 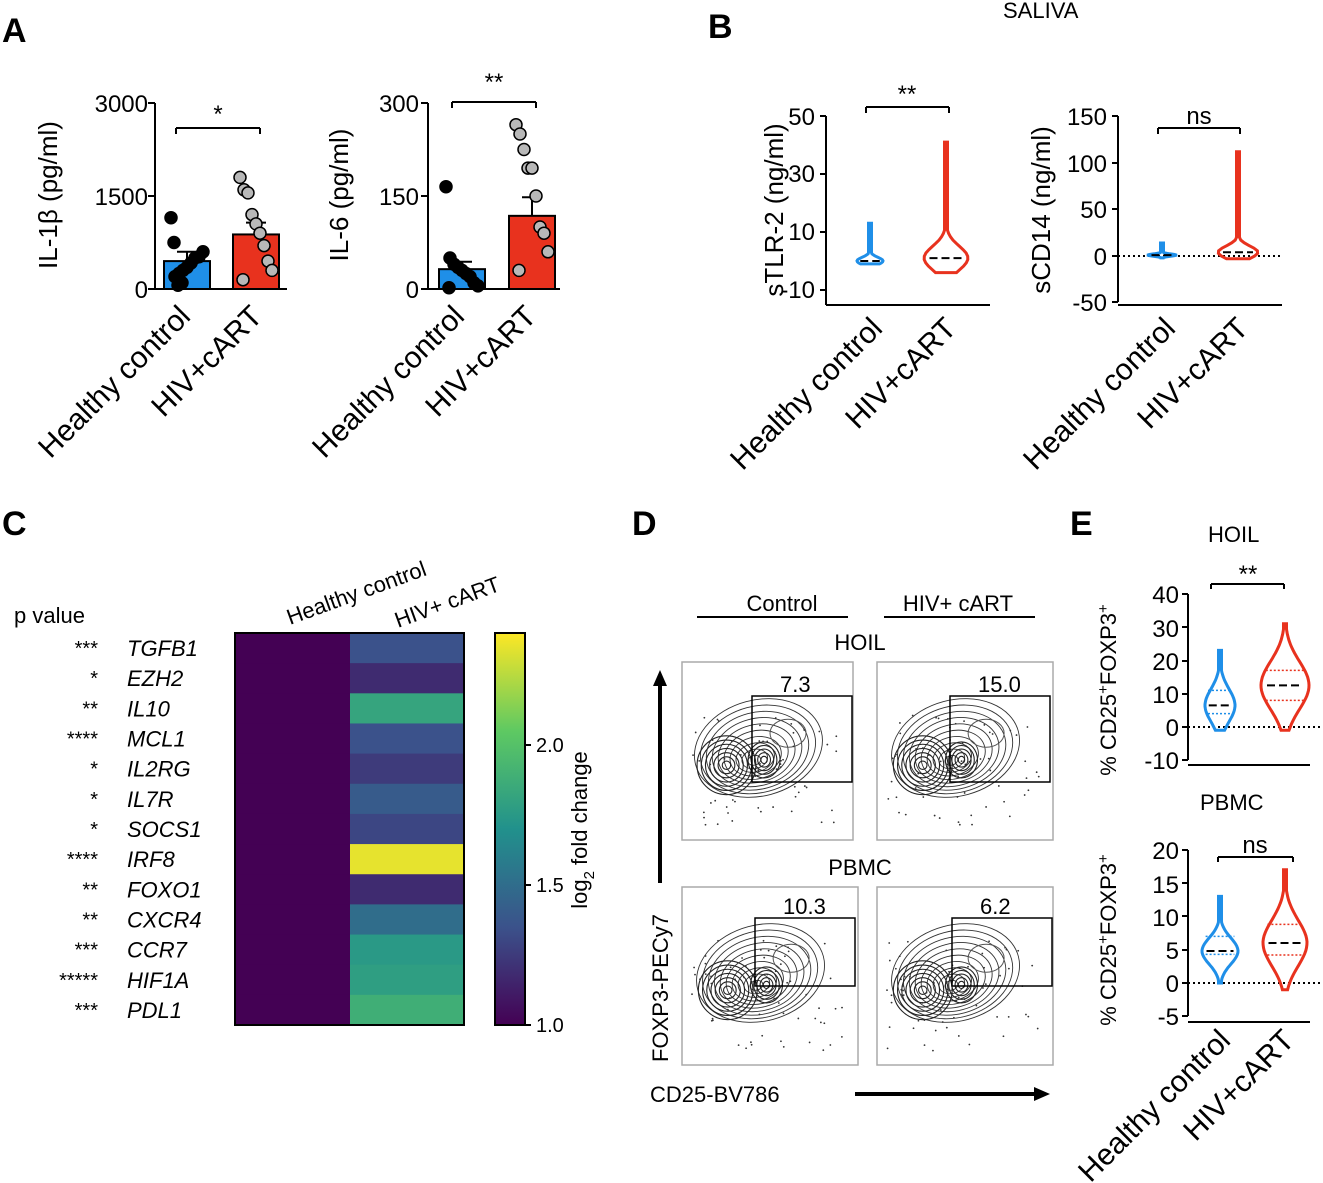 What do you see at coordinates (1254, 845) in the screenshot?
I see `e2-significance: ns` at bounding box center [1254, 845].